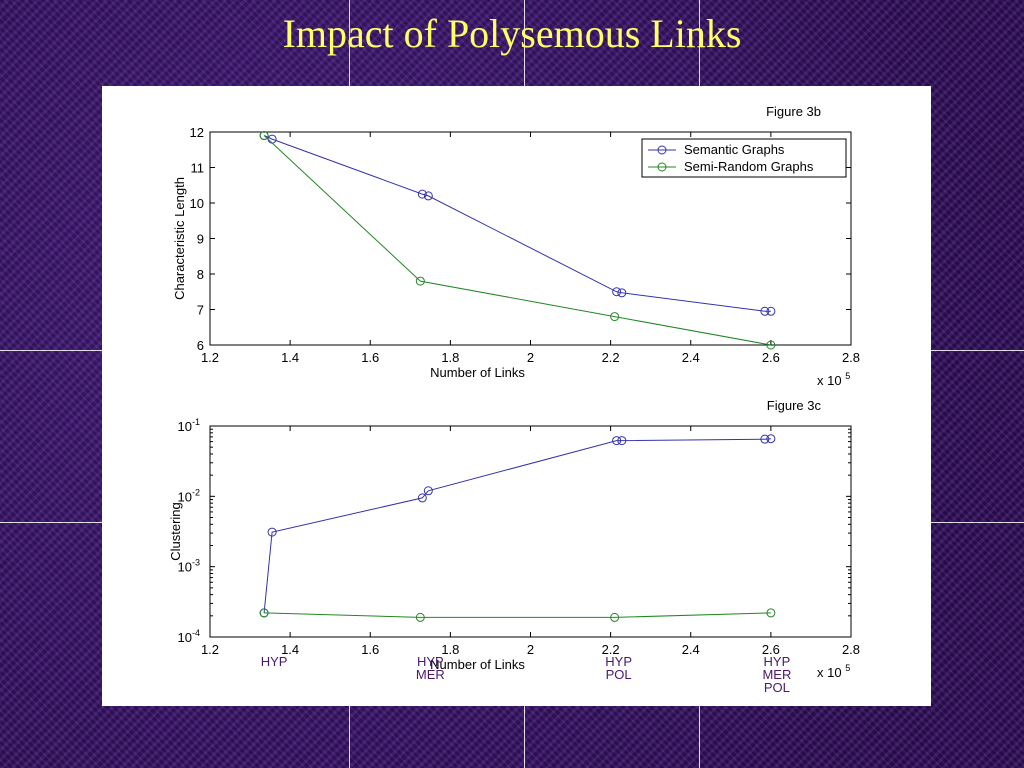 The width and height of the screenshot is (1024, 768). What do you see at coordinates (611, 649) in the screenshot?
I see `fig3c-xtick-label: 2.2` at bounding box center [611, 649].